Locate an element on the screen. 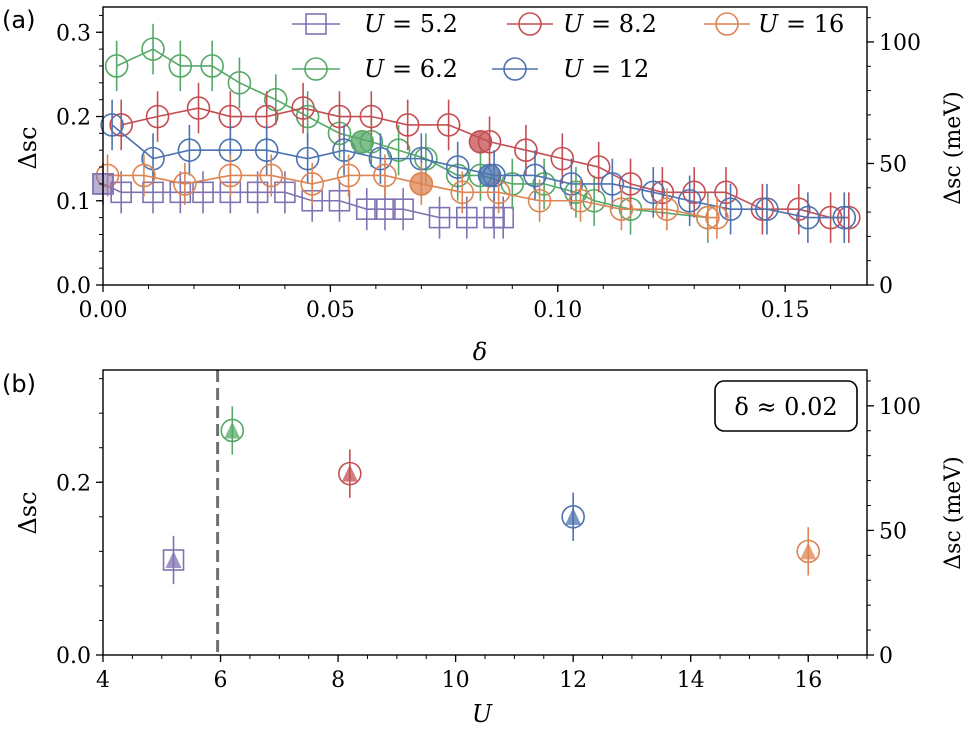 This screenshot has height=732, width=976. svg-text: Δsc (meV) is located at coordinates (953, 512).